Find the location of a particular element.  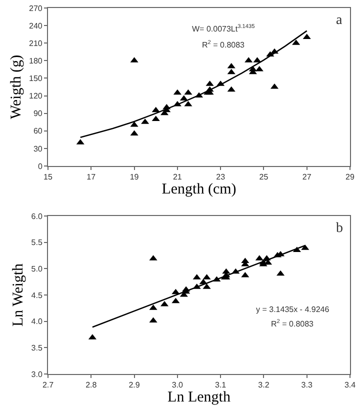

x-tick-label: 25 is located at coordinates (264, 177).